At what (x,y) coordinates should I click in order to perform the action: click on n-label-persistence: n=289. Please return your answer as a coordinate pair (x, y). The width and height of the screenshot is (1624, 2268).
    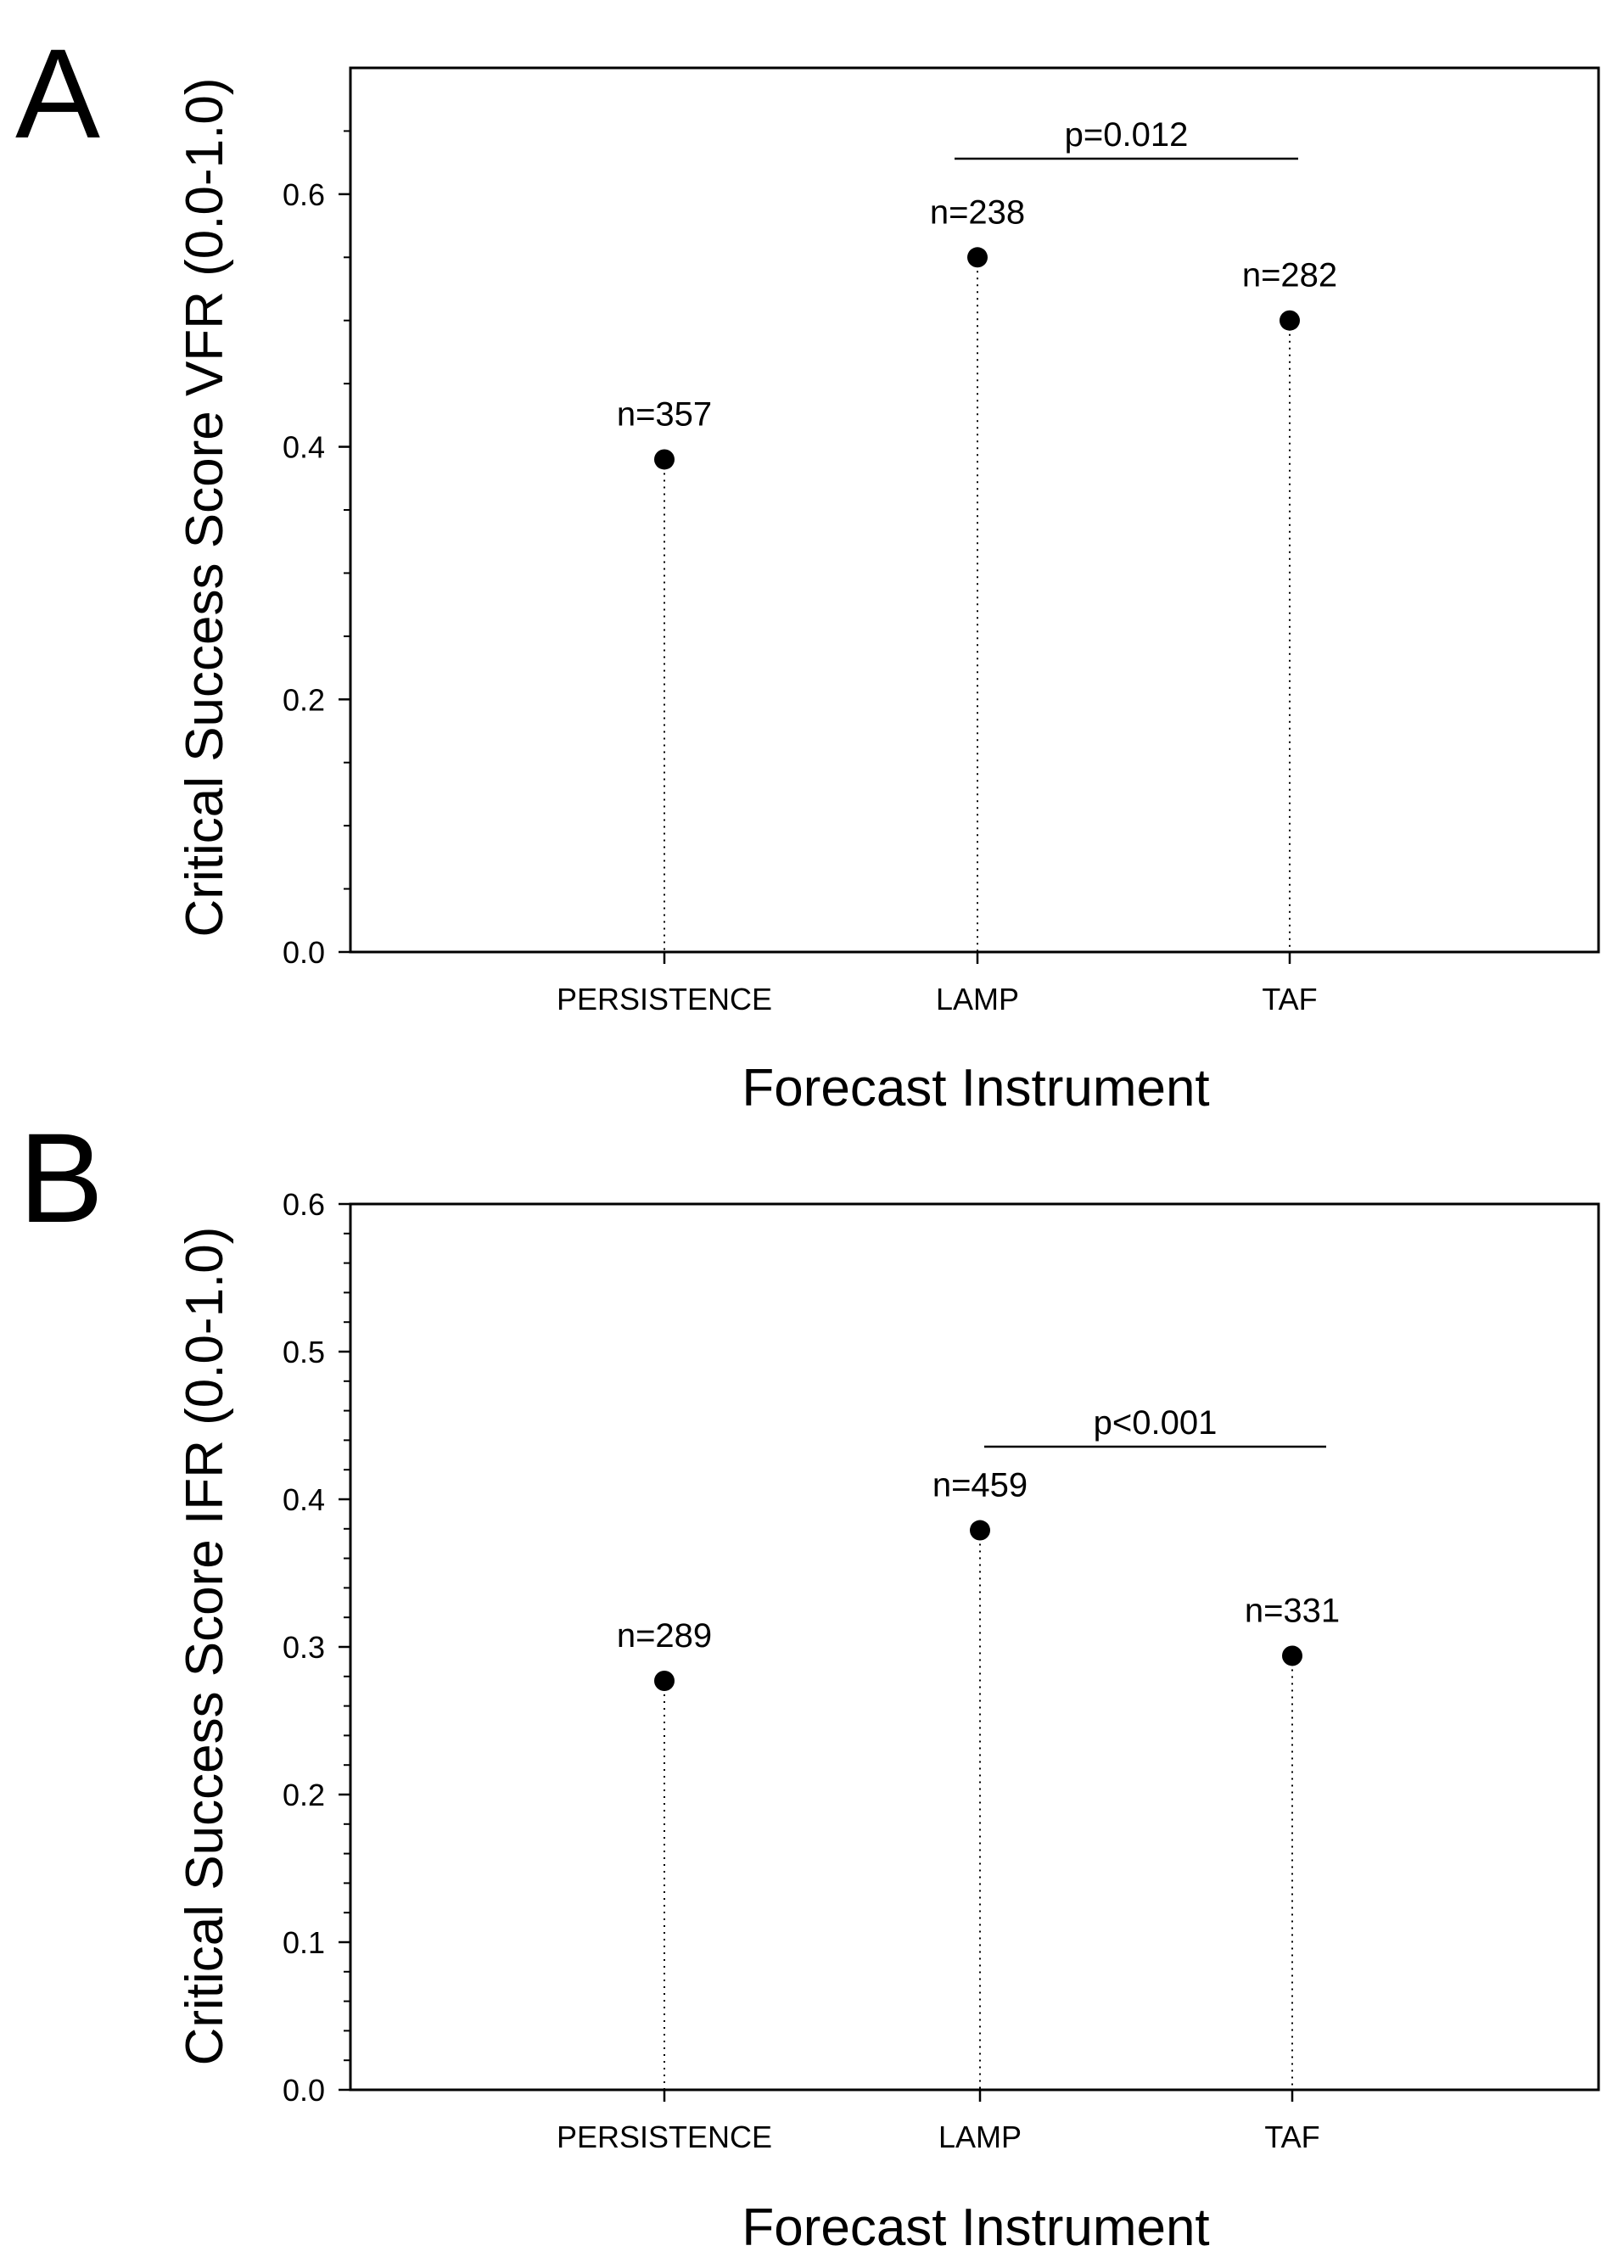
    Looking at the image, I should click on (665, 1636).